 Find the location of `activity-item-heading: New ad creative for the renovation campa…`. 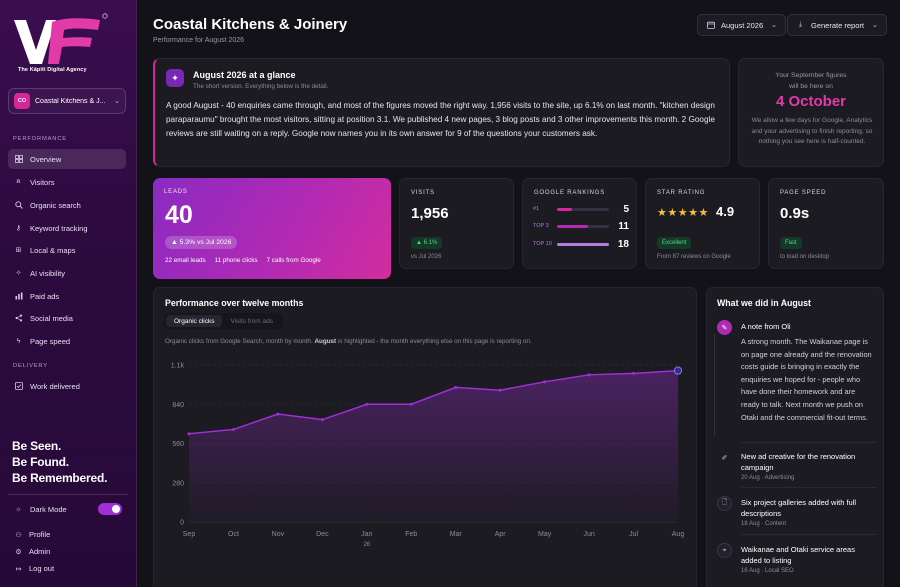

activity-item-heading: New ad creative for the renovation campa… is located at coordinates (798, 462).